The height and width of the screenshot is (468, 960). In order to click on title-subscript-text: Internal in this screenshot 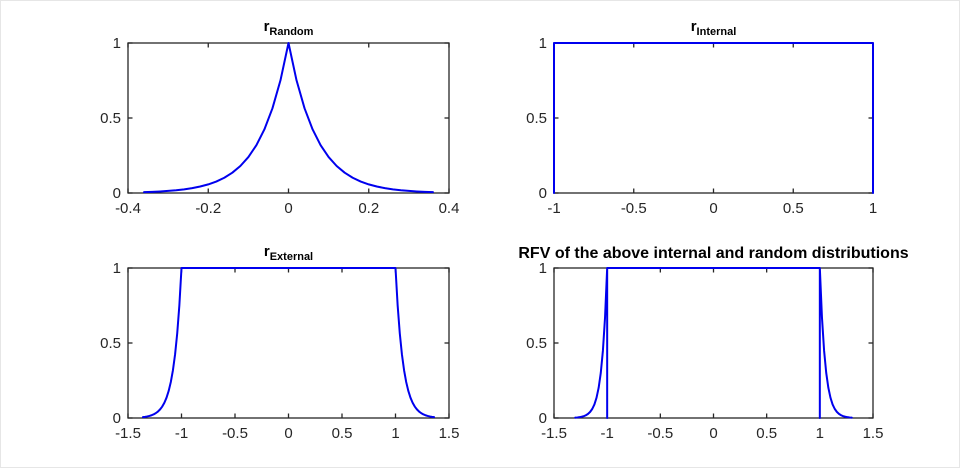, I will do `click(716, 32)`.